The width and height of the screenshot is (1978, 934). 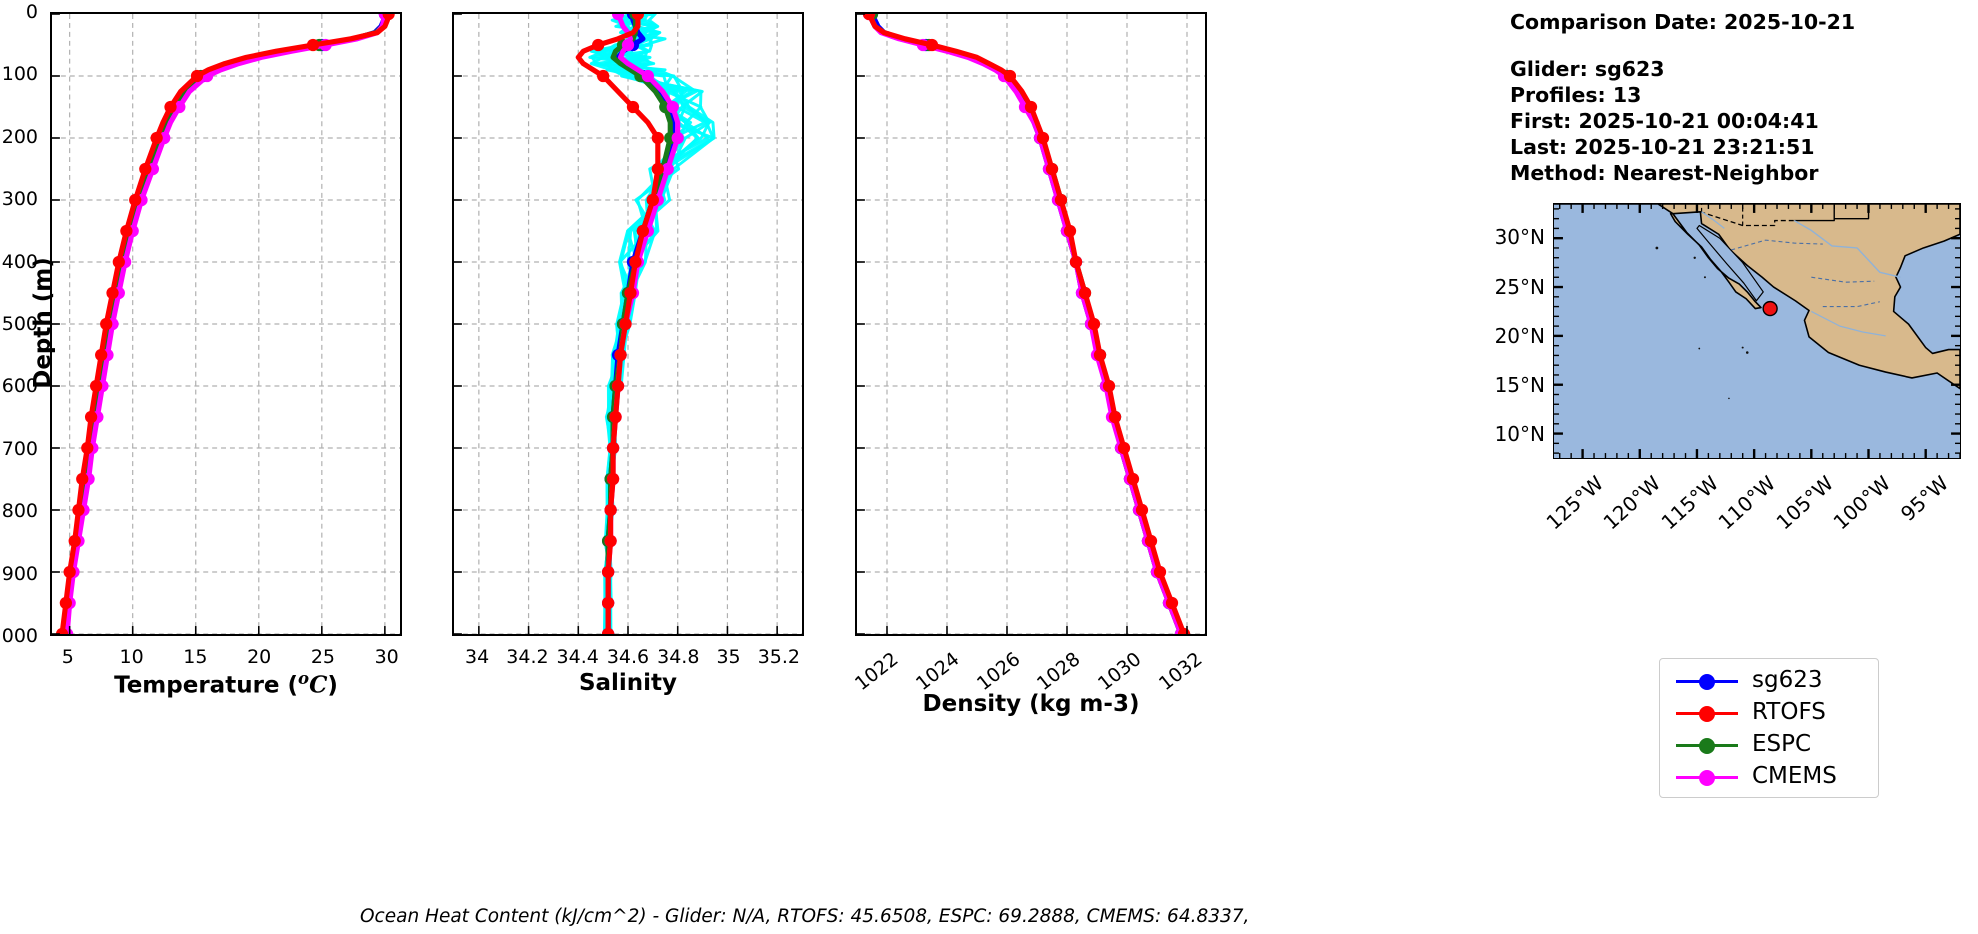 What do you see at coordinates (1519, 286) in the screenshot?
I see `map-lat-tick: 25°N` at bounding box center [1519, 286].